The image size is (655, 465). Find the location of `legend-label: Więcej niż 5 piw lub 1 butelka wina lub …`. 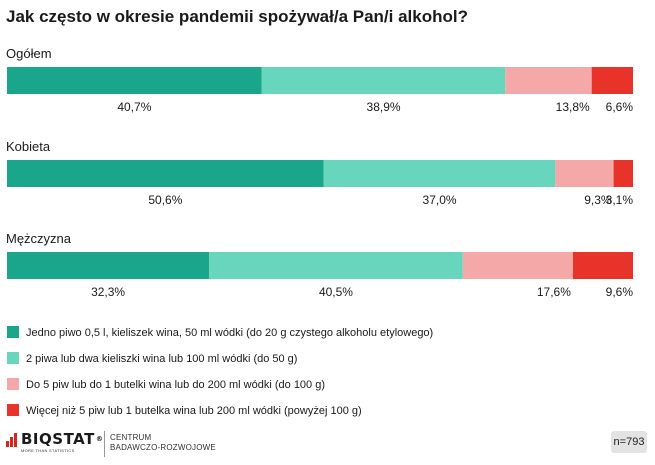

legend-label: Więcej niż 5 piw lub 1 butelka wina lub … is located at coordinates (194, 411).